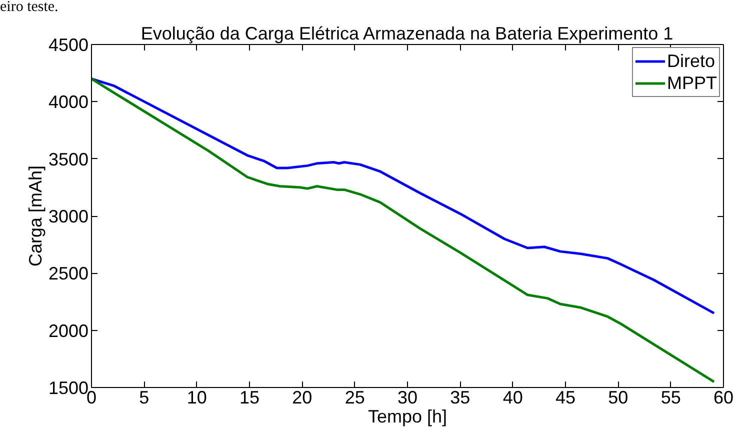  I want to click on y-tick-label: 3500, so click(68, 159).